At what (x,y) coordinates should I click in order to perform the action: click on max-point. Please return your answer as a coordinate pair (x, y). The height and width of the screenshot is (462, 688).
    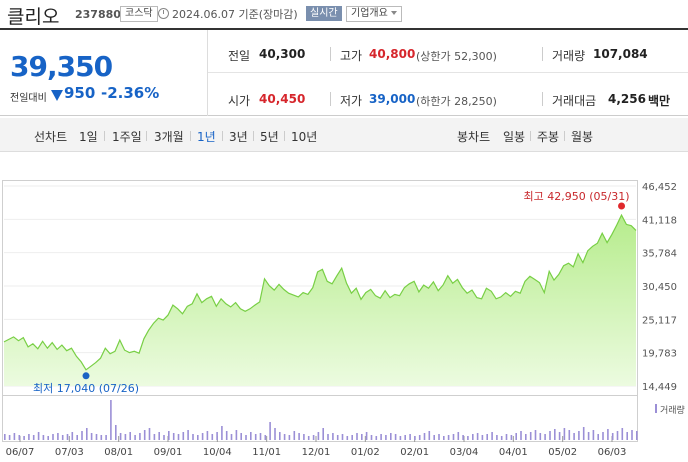
    Looking at the image, I should click on (622, 206).